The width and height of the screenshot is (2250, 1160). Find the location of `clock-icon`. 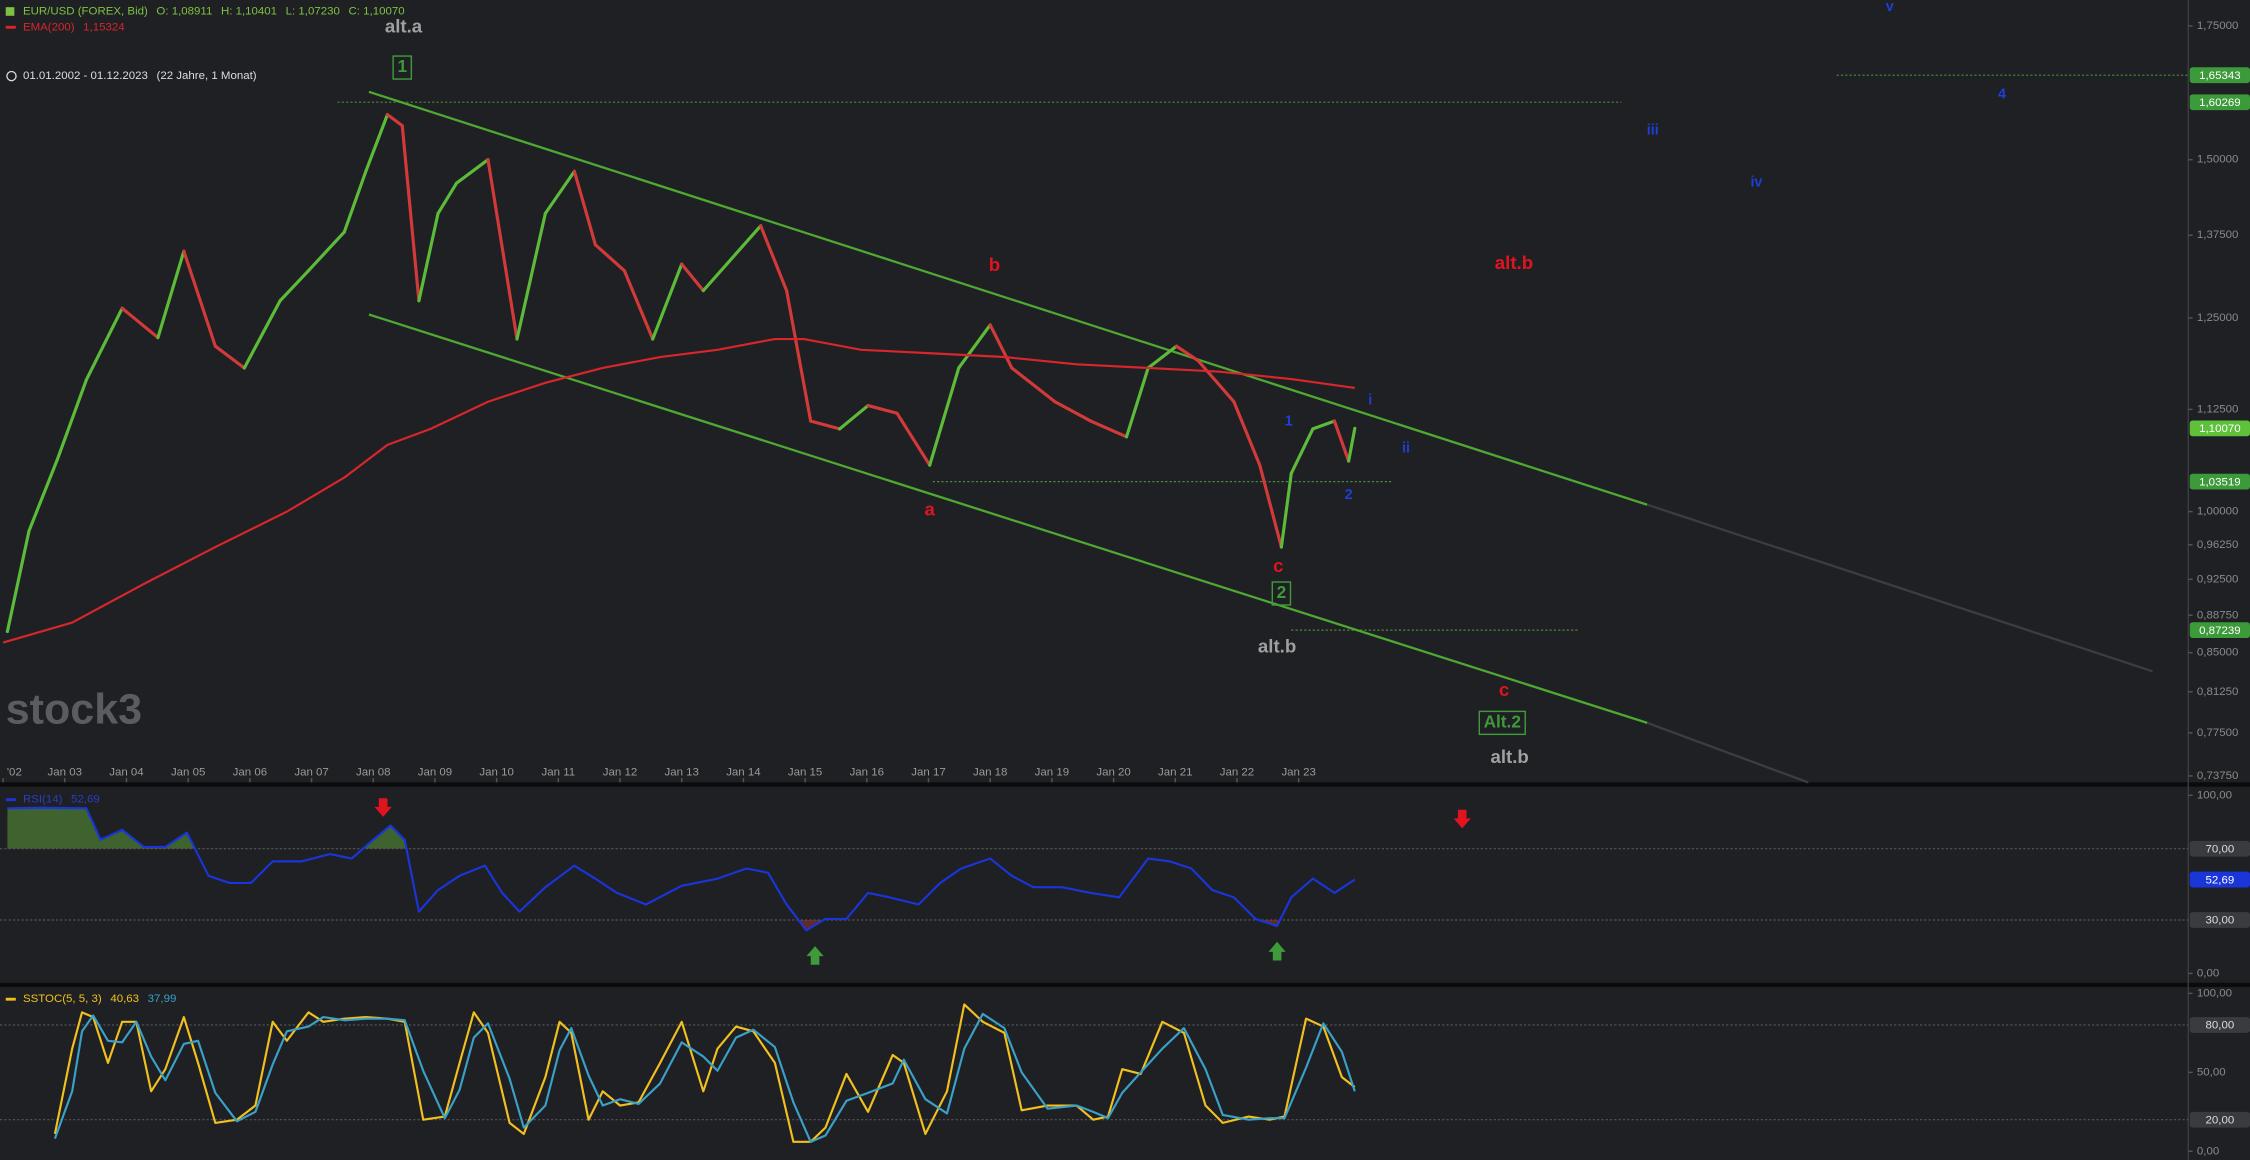

clock-icon is located at coordinates (11, 76).